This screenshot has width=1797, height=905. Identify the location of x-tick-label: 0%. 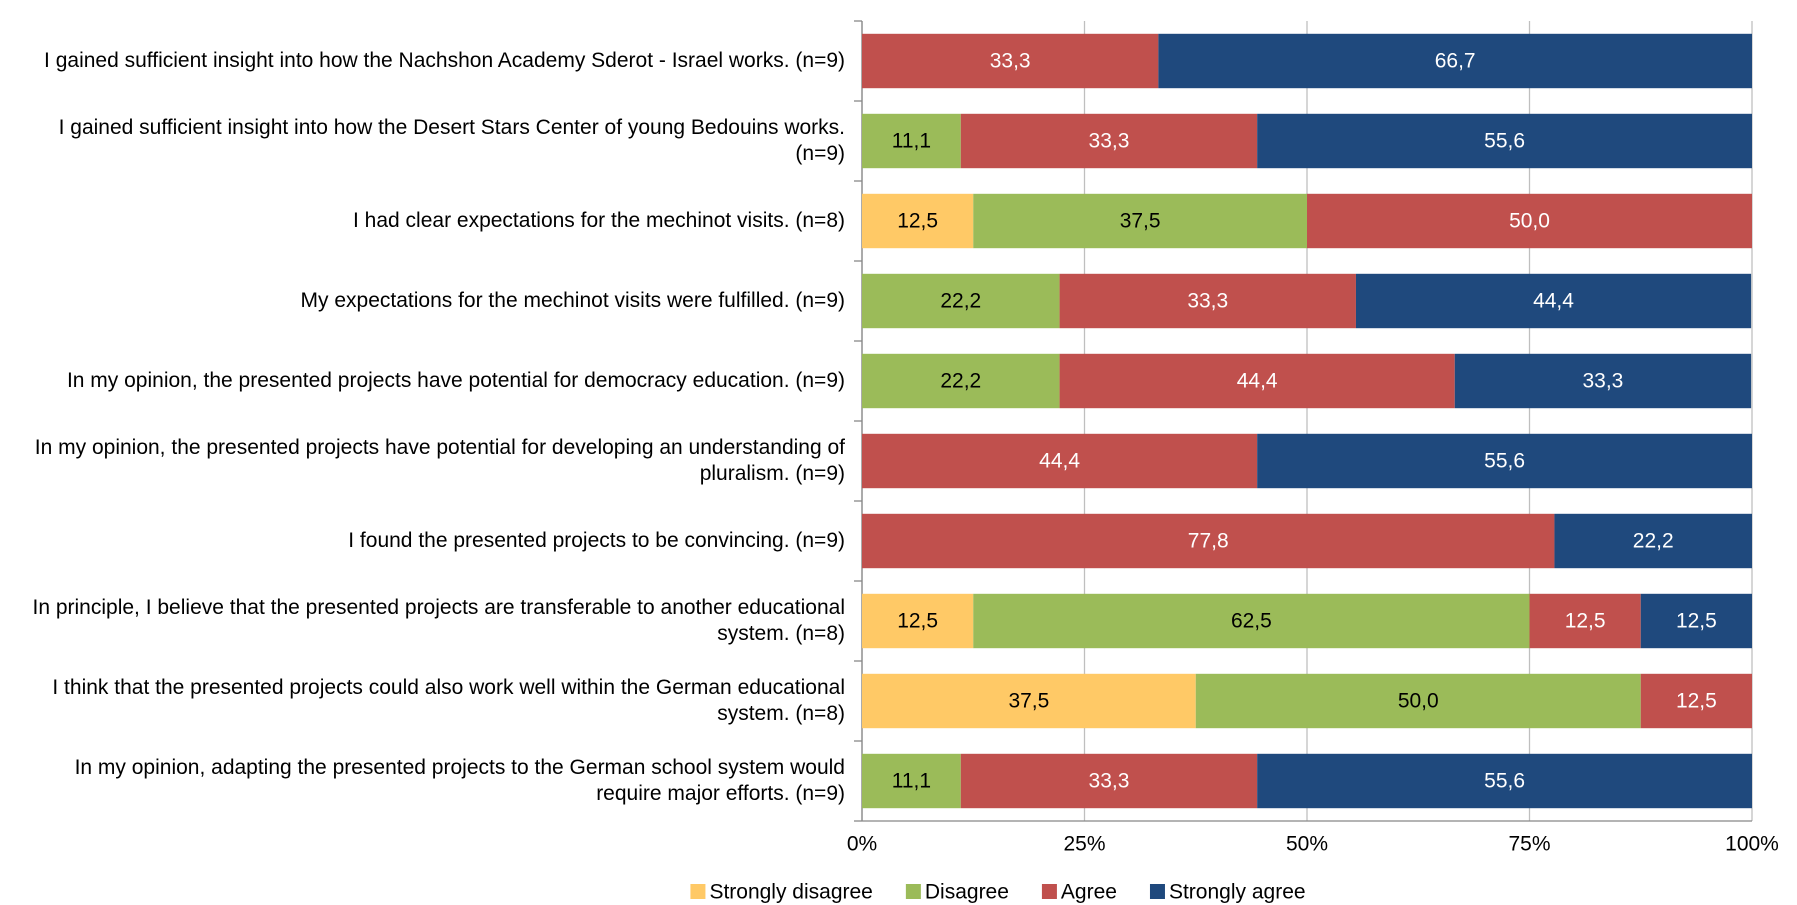
(862, 844).